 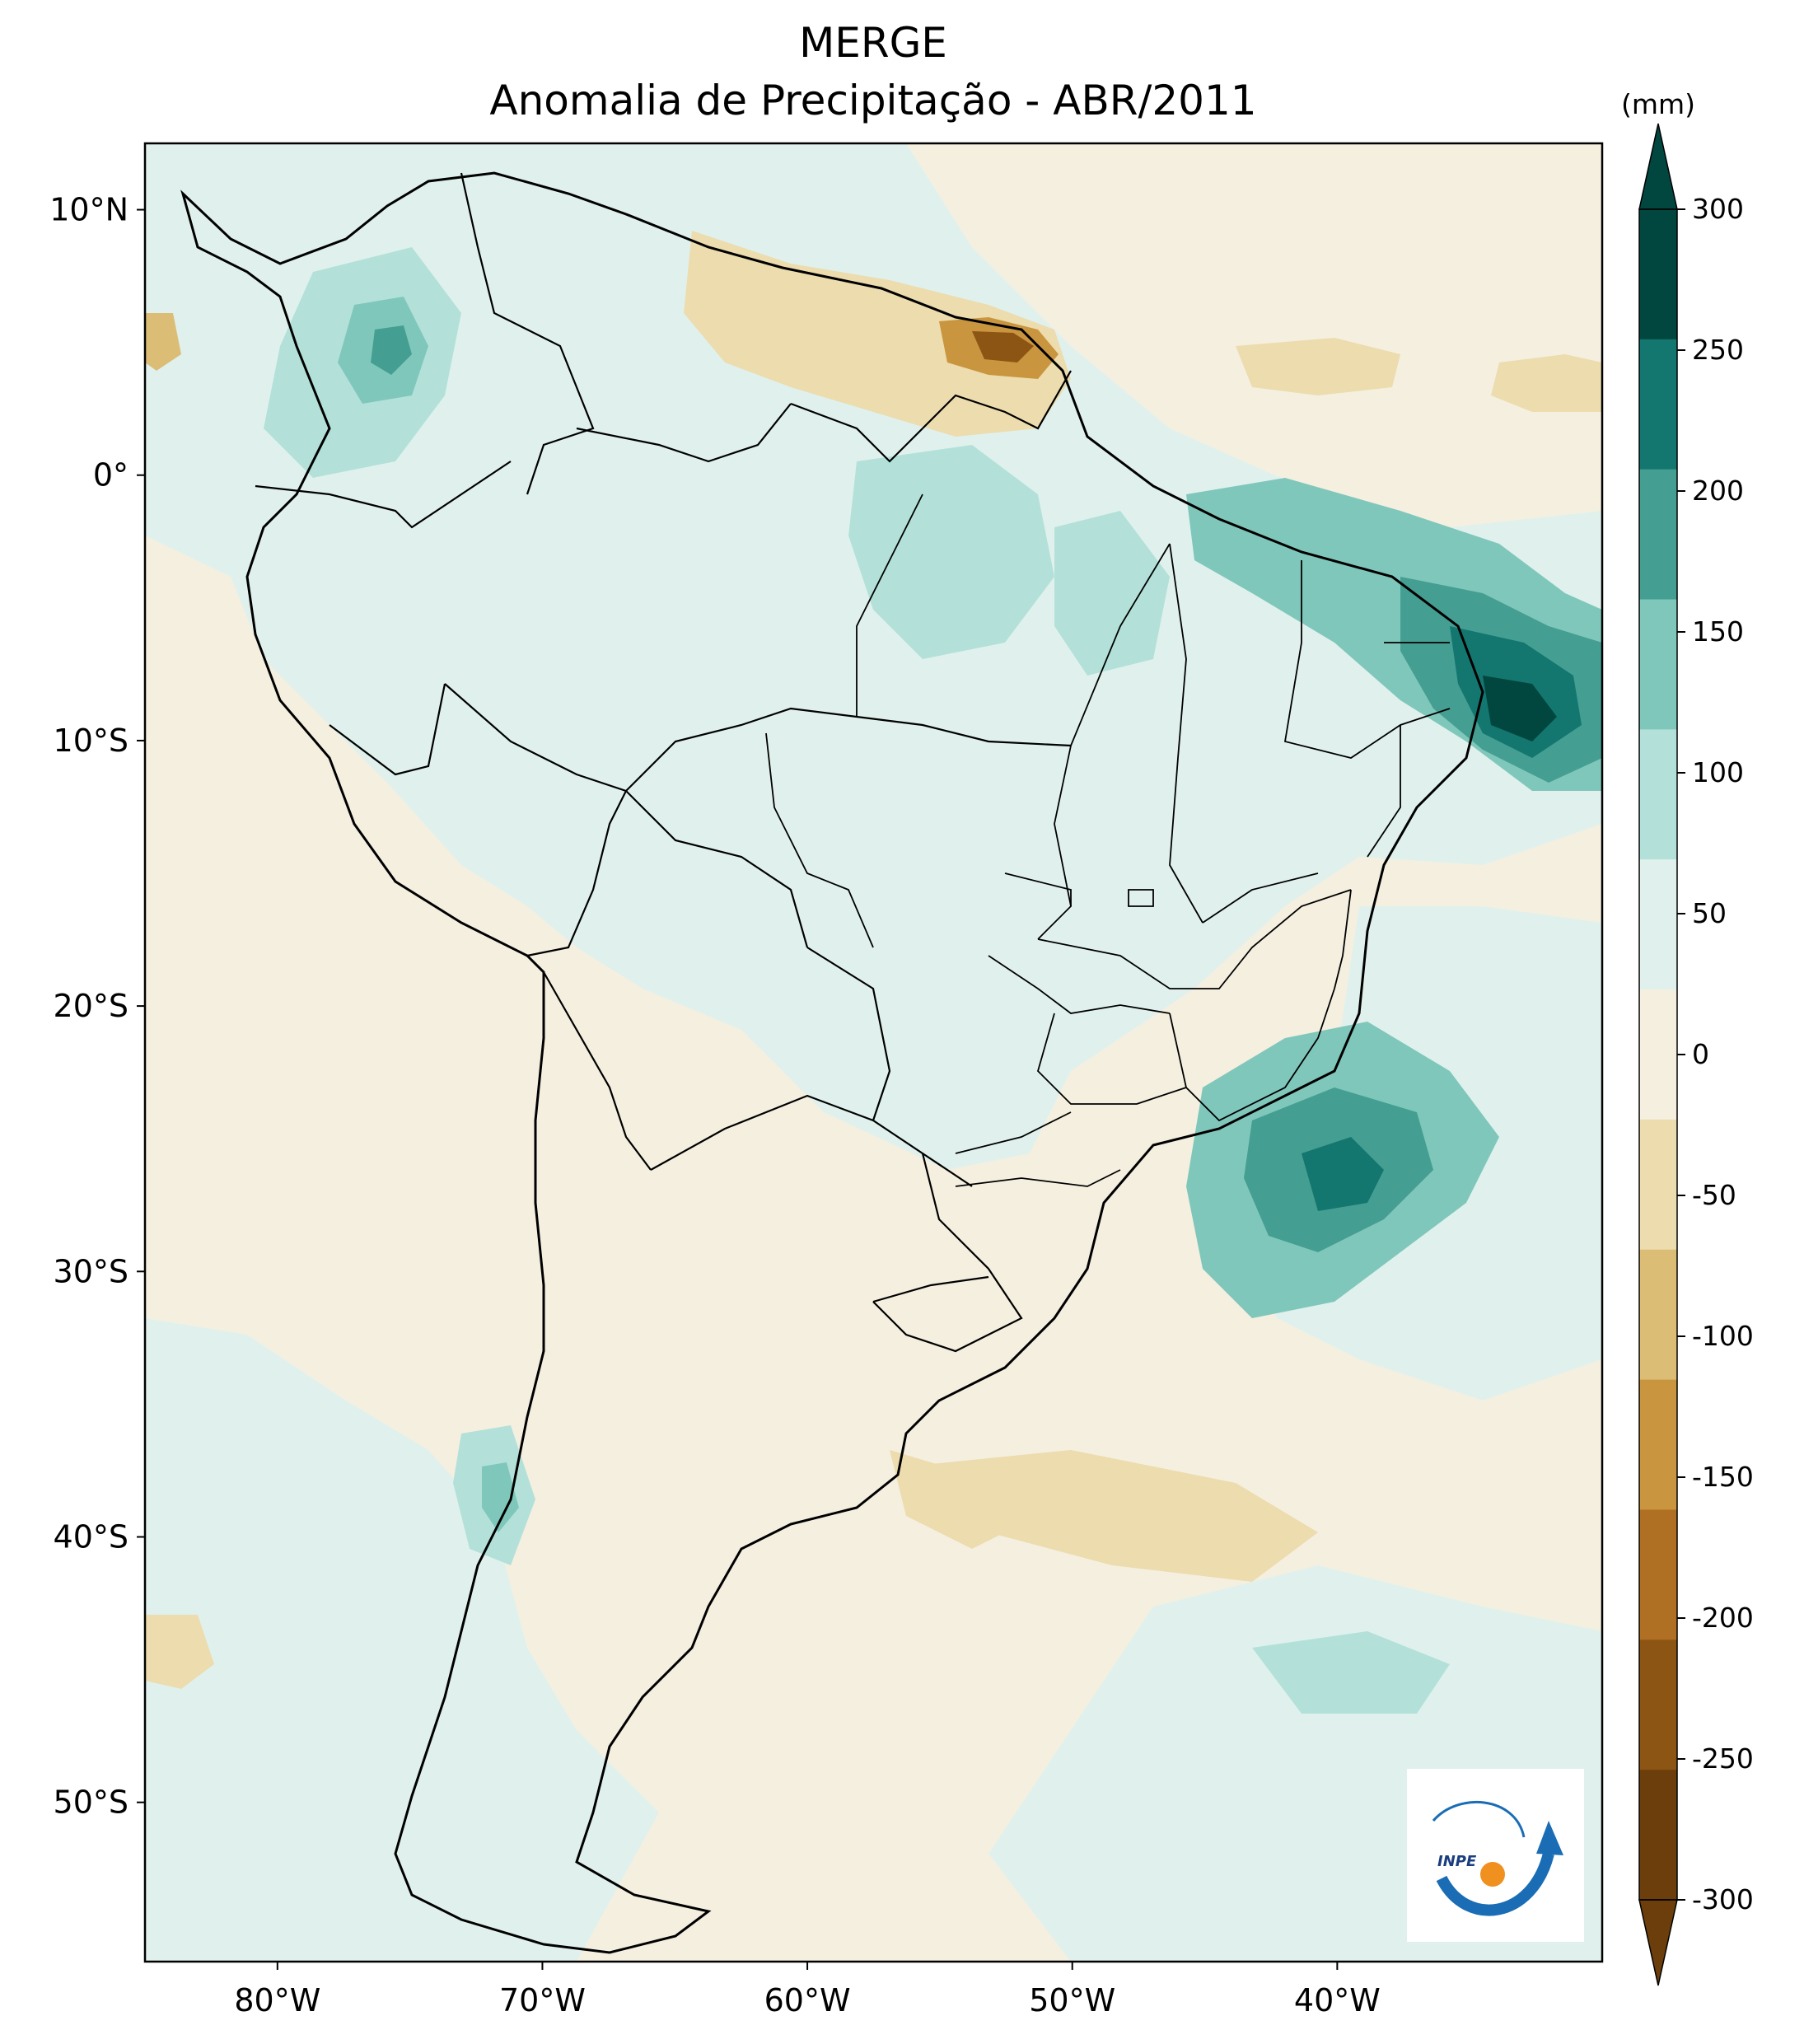 What do you see at coordinates (91, 1271) in the screenshot?
I see `lat-tick-label: 30°S` at bounding box center [91, 1271].